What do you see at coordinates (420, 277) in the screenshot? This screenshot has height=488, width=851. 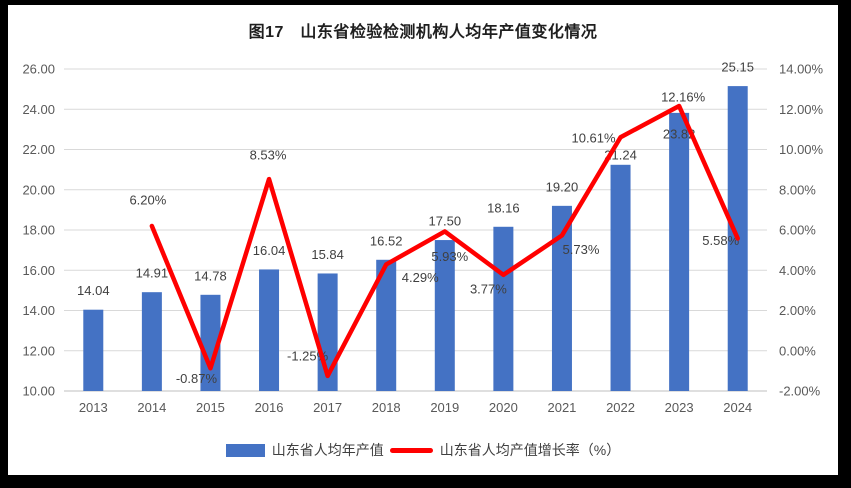 I see `line-label-2018: 4.29%` at bounding box center [420, 277].